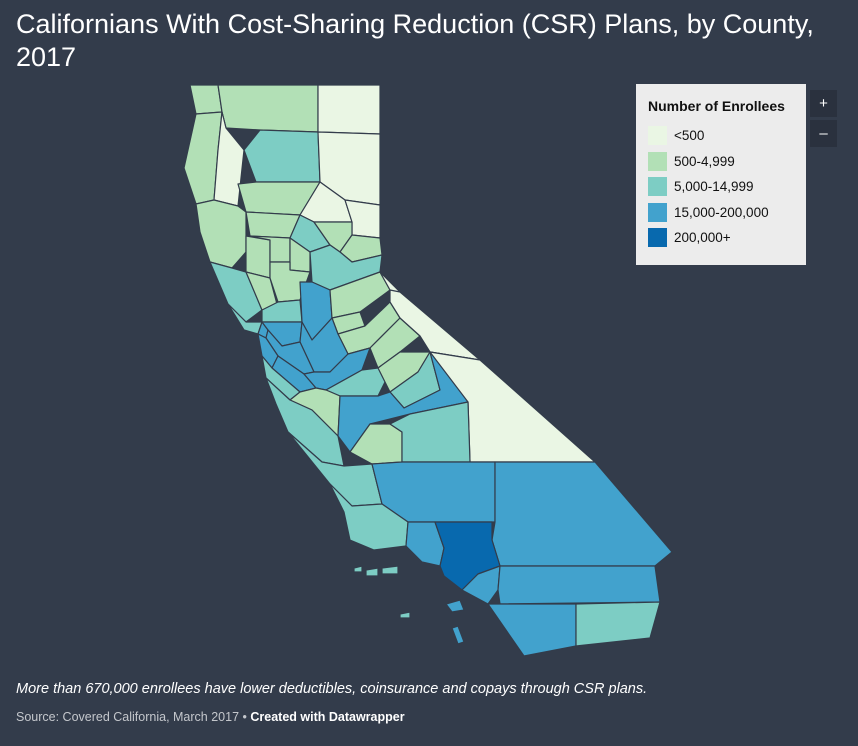 The width and height of the screenshot is (858, 746). Describe the element at coordinates (716, 106) in the screenshot. I see `legend-title: Number of Enrollees` at that location.